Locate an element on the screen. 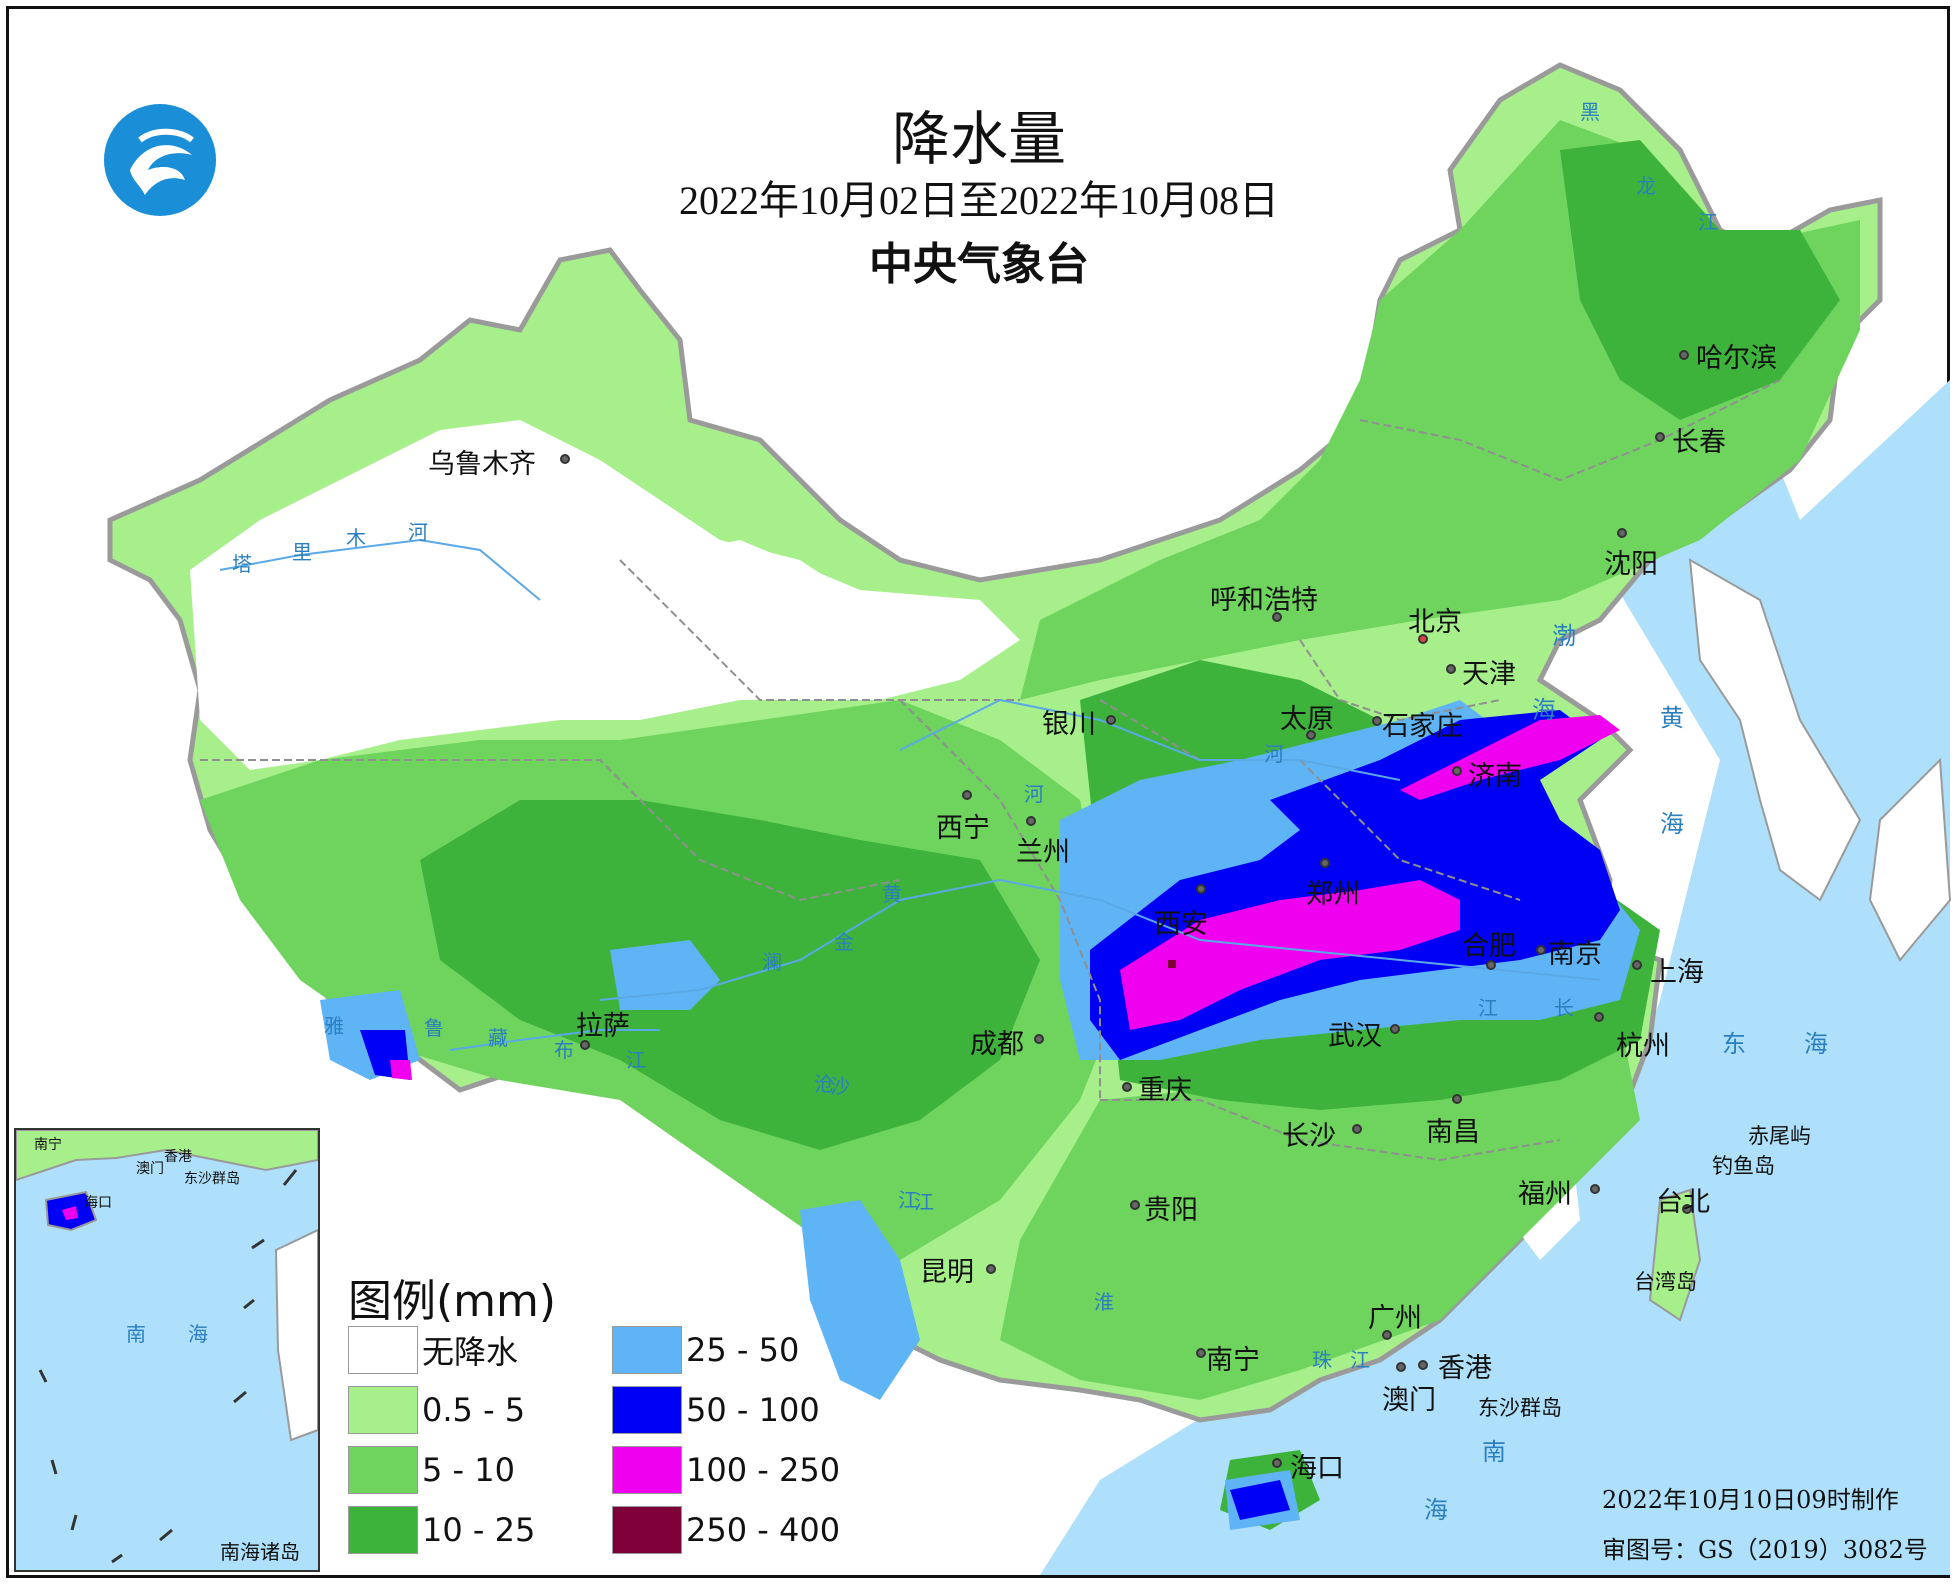  inset-sea-2: 海 is located at coordinates (198, 1334).